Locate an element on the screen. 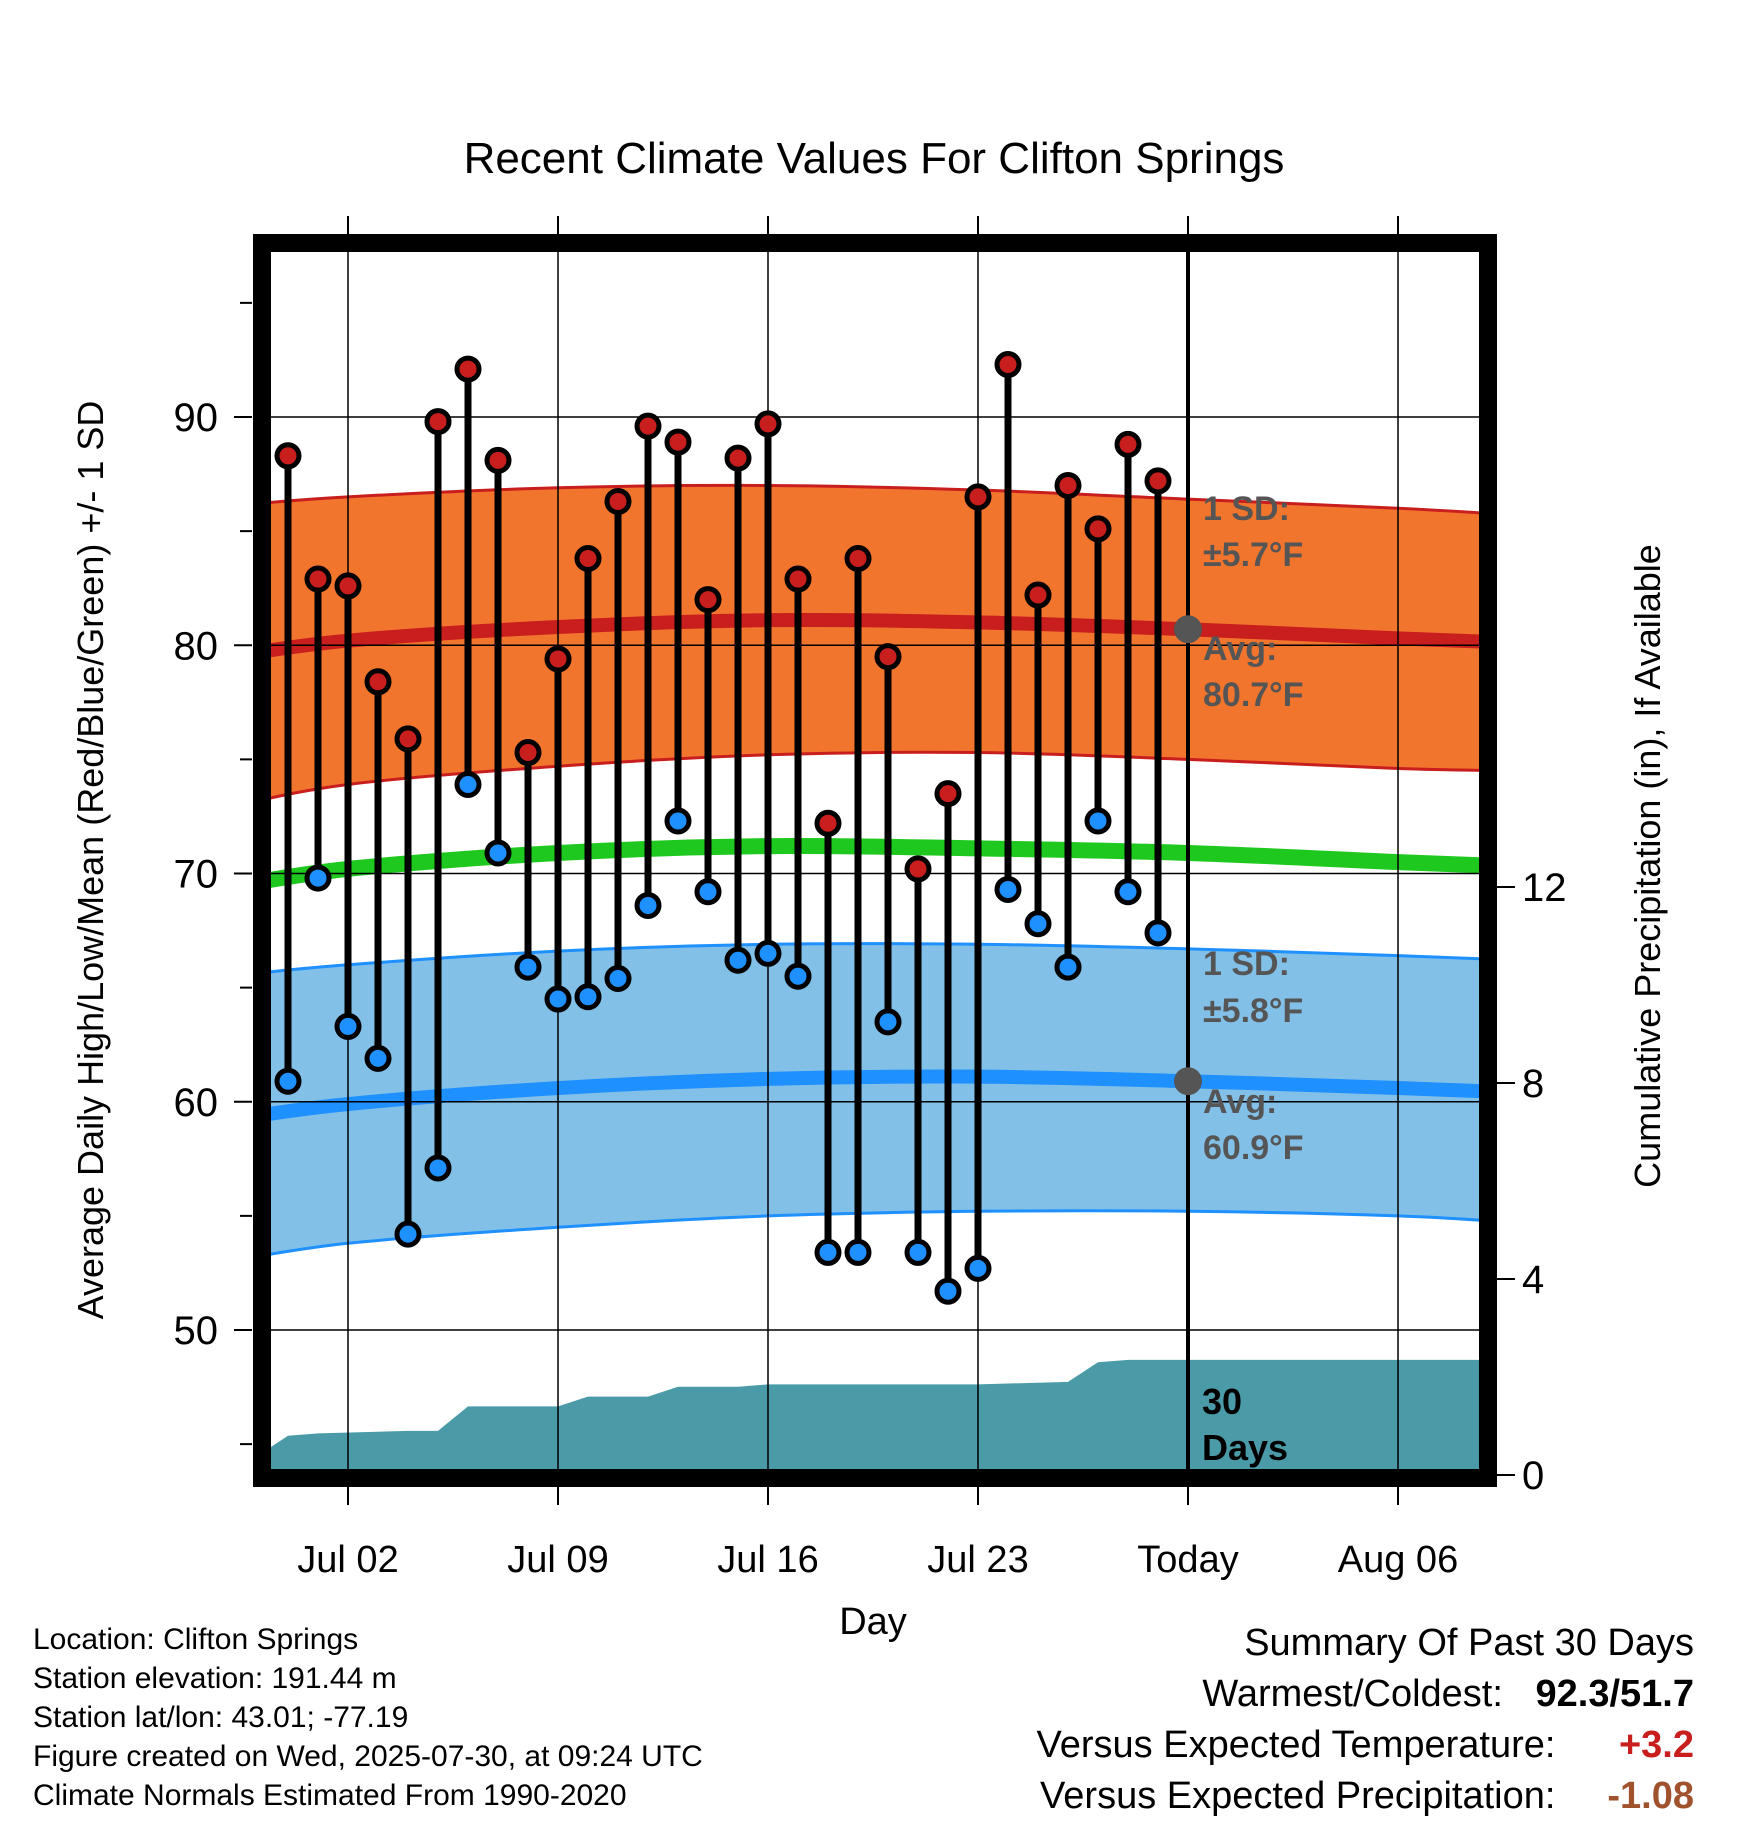 This screenshot has width=1748, height=1828. y-tick-label: 60 is located at coordinates (196, 1103).